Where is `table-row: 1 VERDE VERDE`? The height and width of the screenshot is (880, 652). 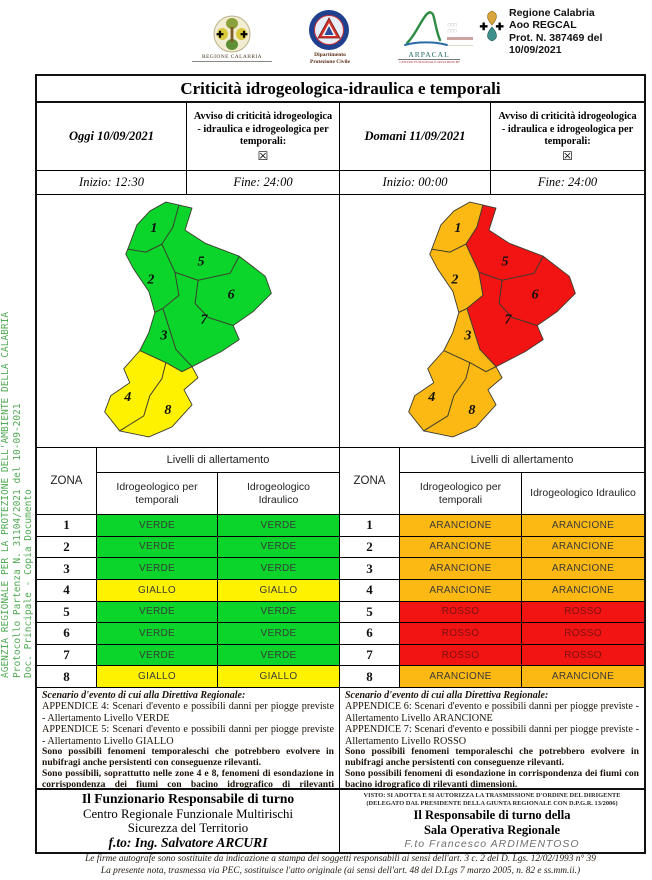
table-row: 1 VERDE VERDE is located at coordinates (188, 526).